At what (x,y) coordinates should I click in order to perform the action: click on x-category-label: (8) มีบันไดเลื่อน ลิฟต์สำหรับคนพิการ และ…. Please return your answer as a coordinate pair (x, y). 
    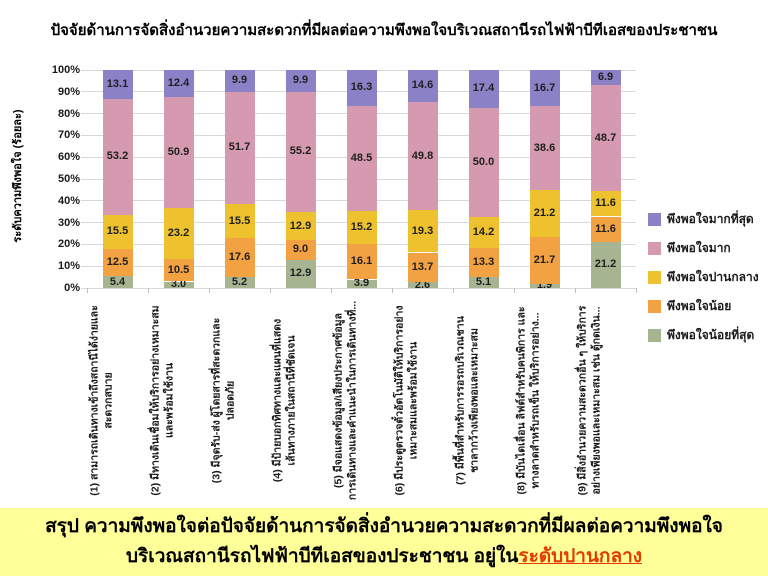
    Looking at the image, I should click on (544, 400).